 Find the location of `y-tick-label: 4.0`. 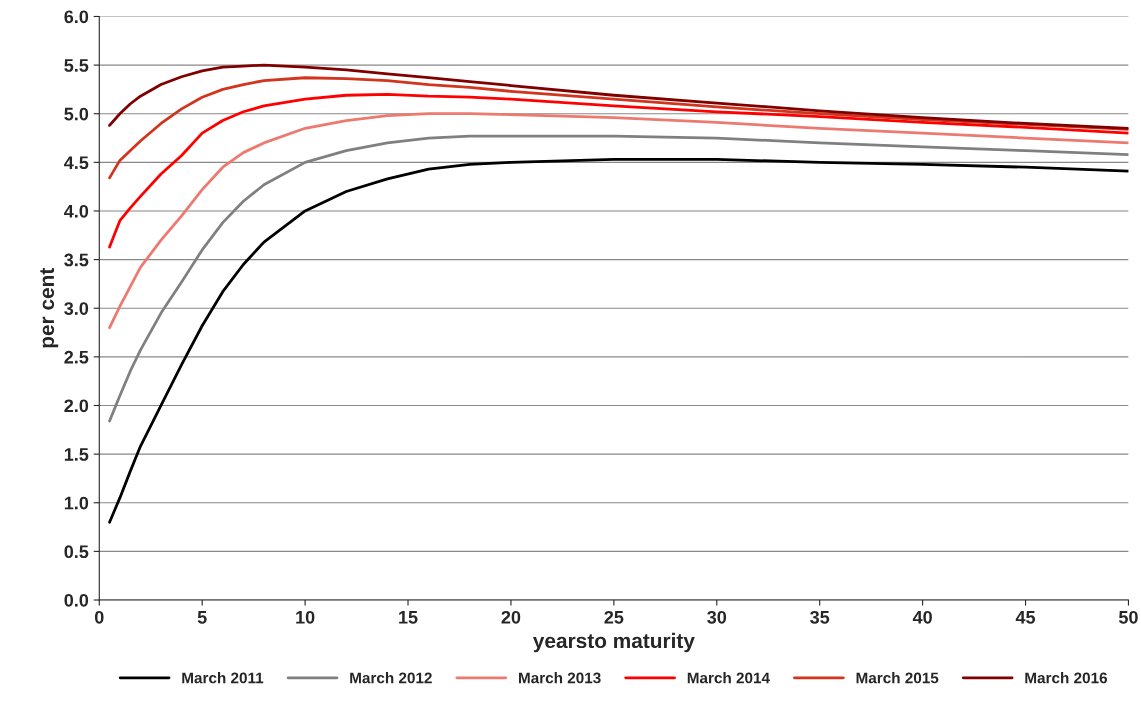

y-tick-label: 4.0 is located at coordinates (76, 211).